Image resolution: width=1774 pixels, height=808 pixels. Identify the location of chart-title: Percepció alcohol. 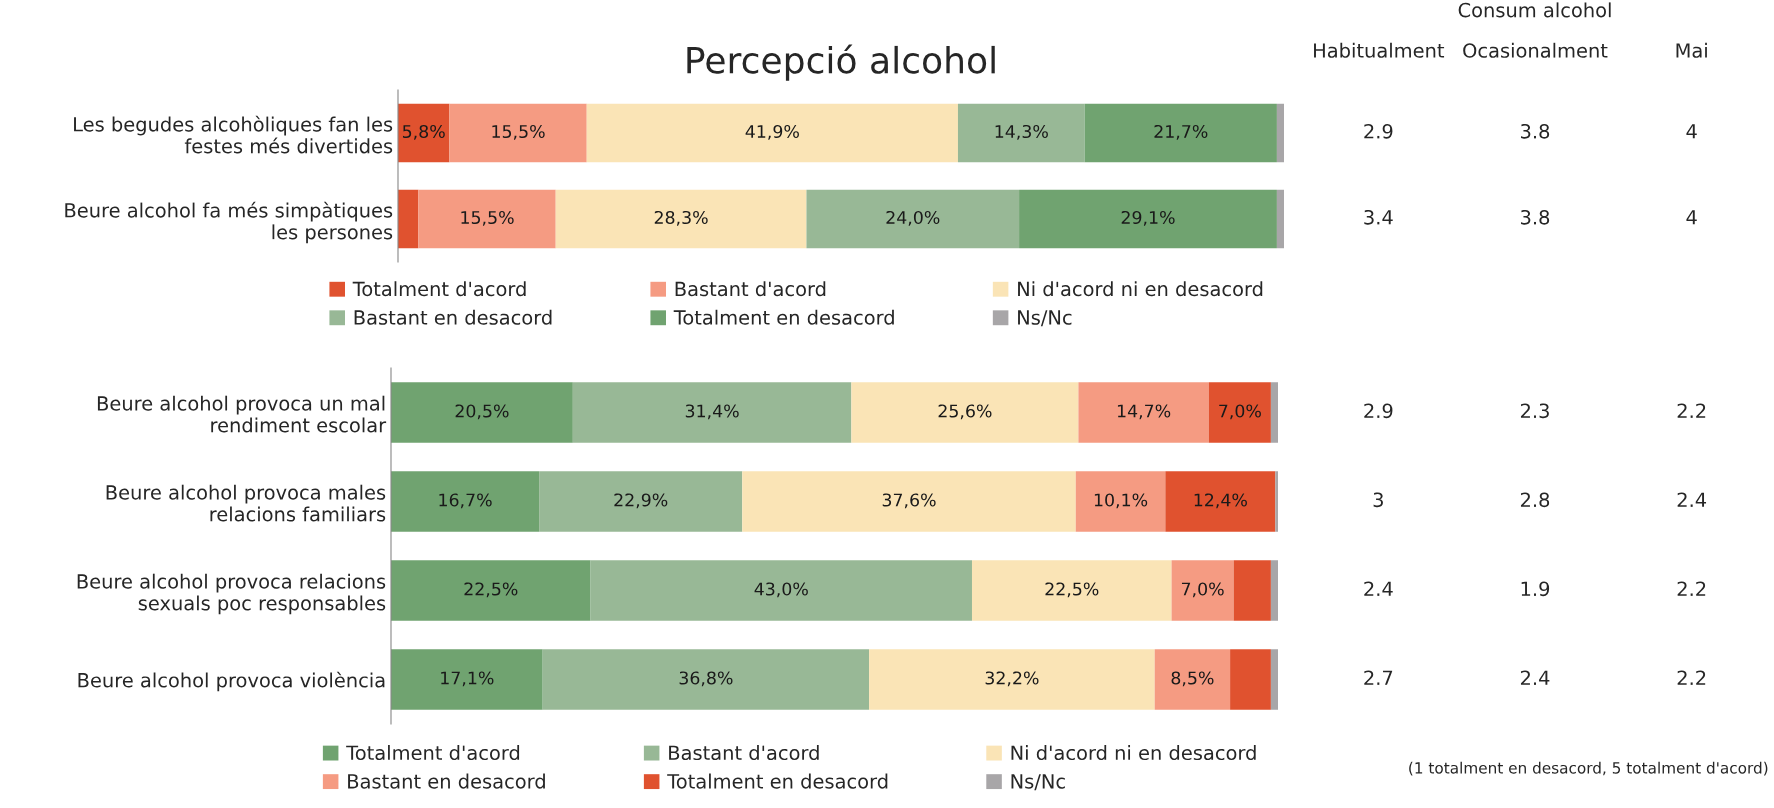
(841, 62).